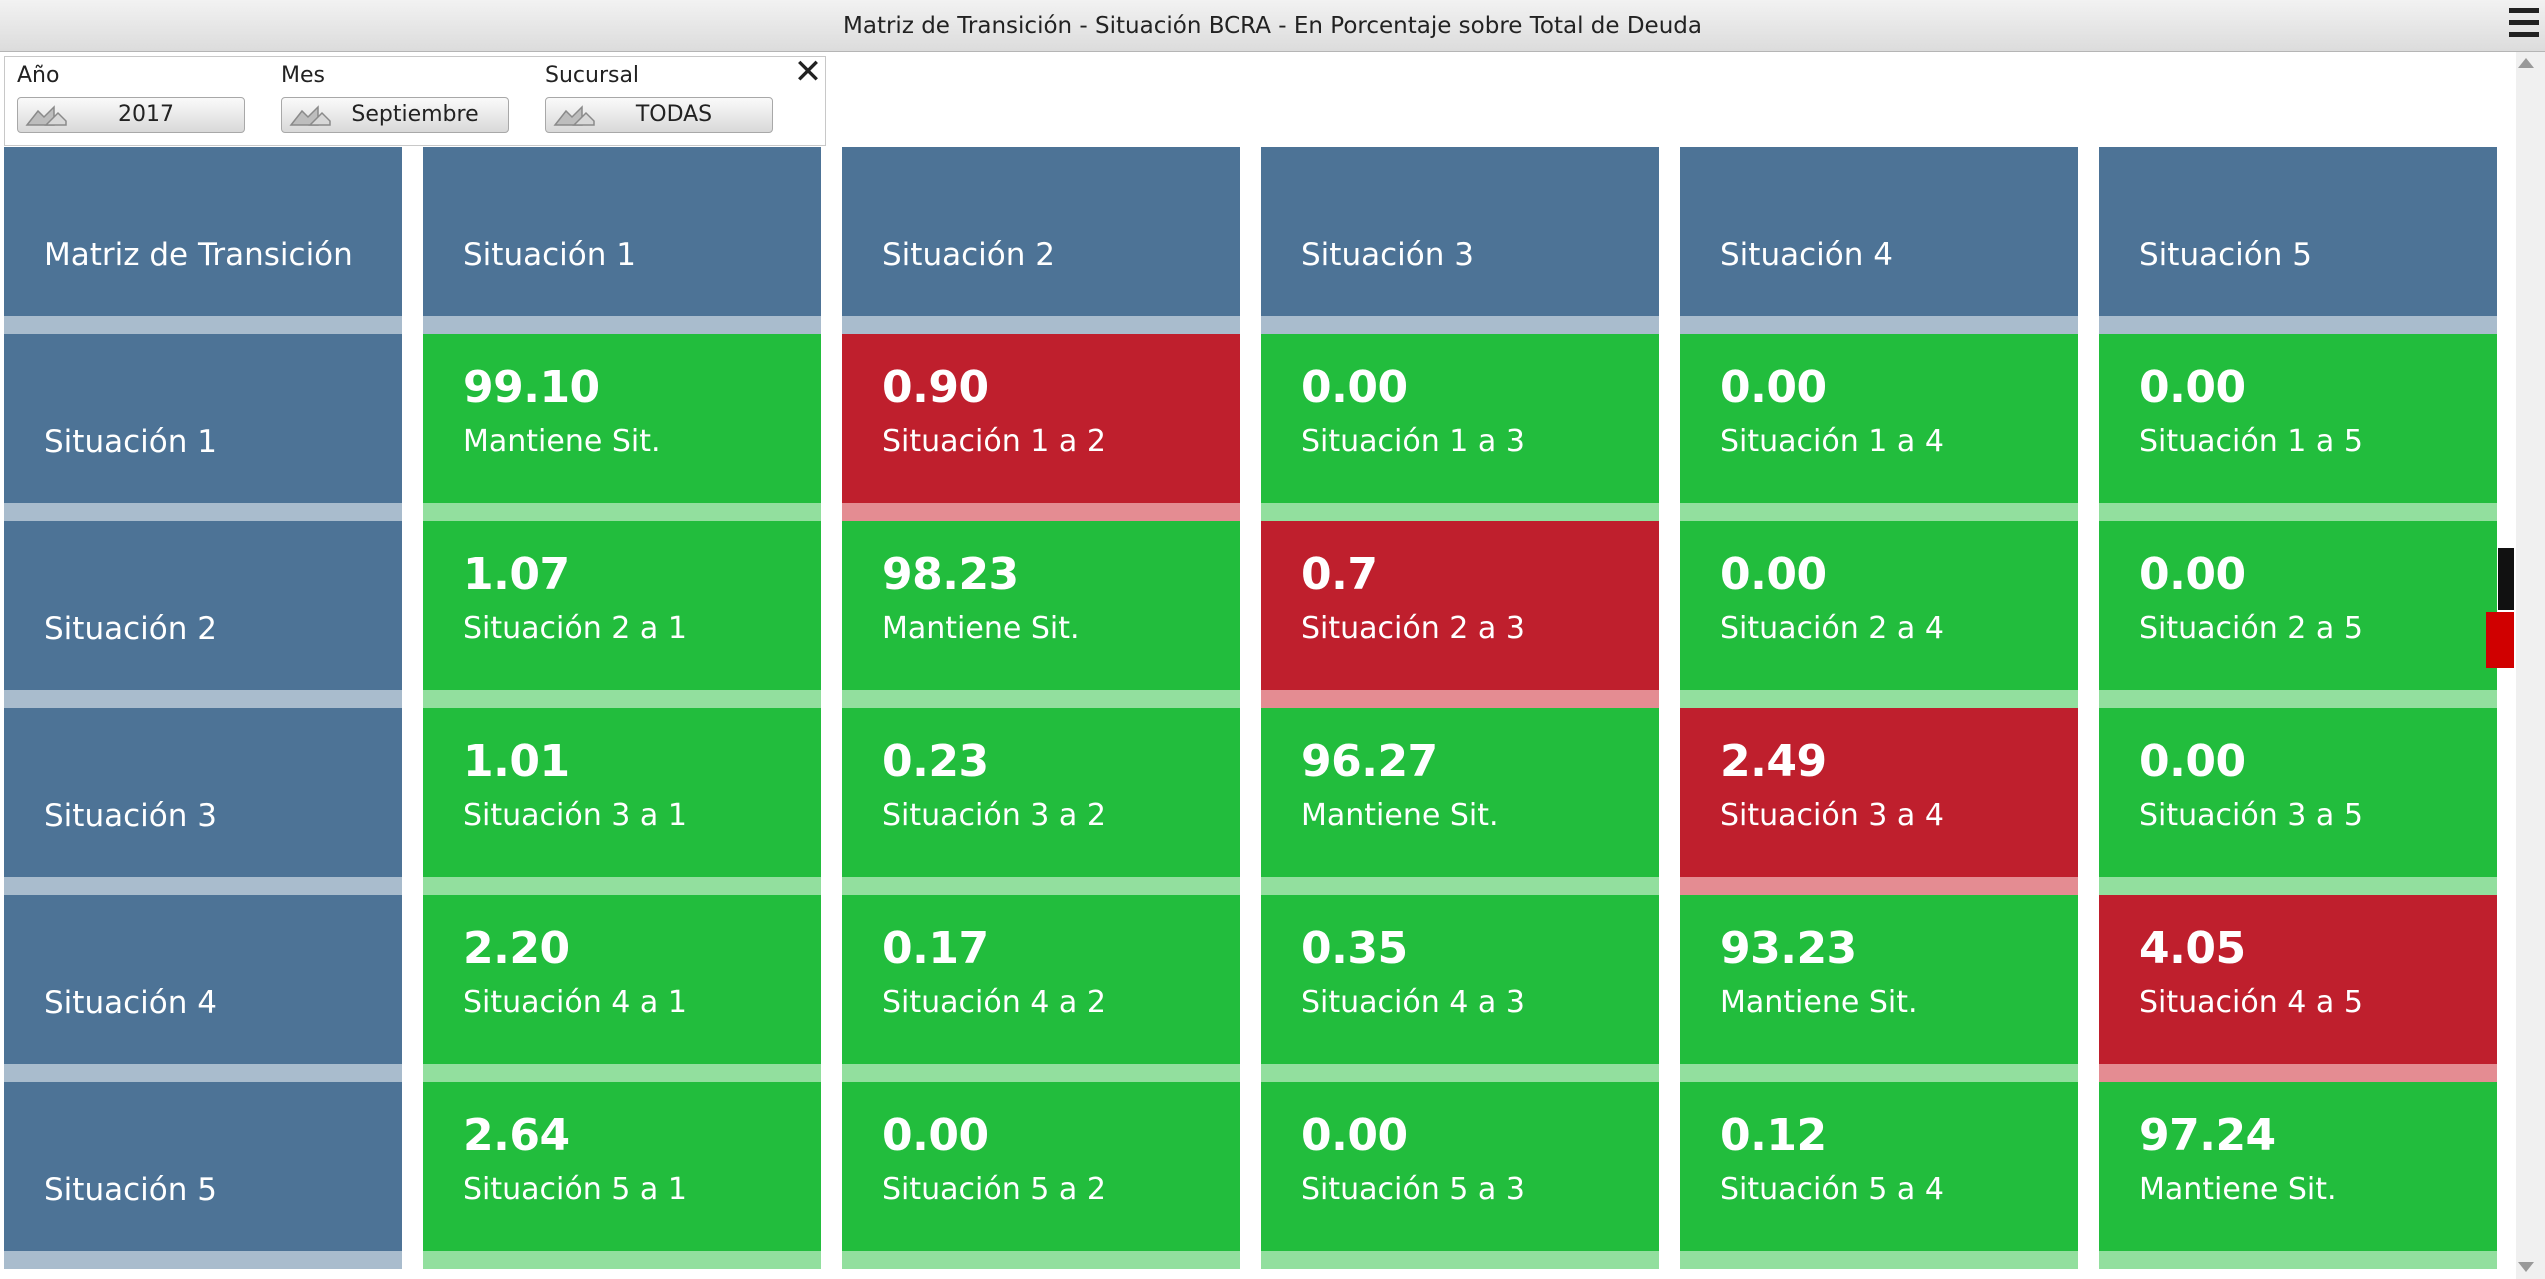 This screenshot has height=1279, width=2545. Describe the element at coordinates (2298, 240) in the screenshot. I see `column-header: Situación 5` at that location.